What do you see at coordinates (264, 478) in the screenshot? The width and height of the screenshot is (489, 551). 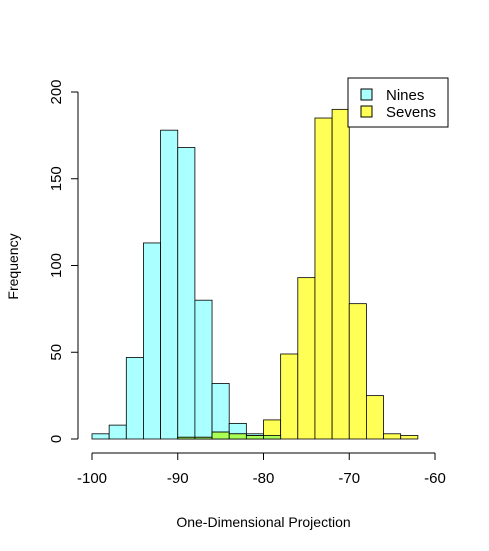 I see `x-tick-label-2: -80` at bounding box center [264, 478].